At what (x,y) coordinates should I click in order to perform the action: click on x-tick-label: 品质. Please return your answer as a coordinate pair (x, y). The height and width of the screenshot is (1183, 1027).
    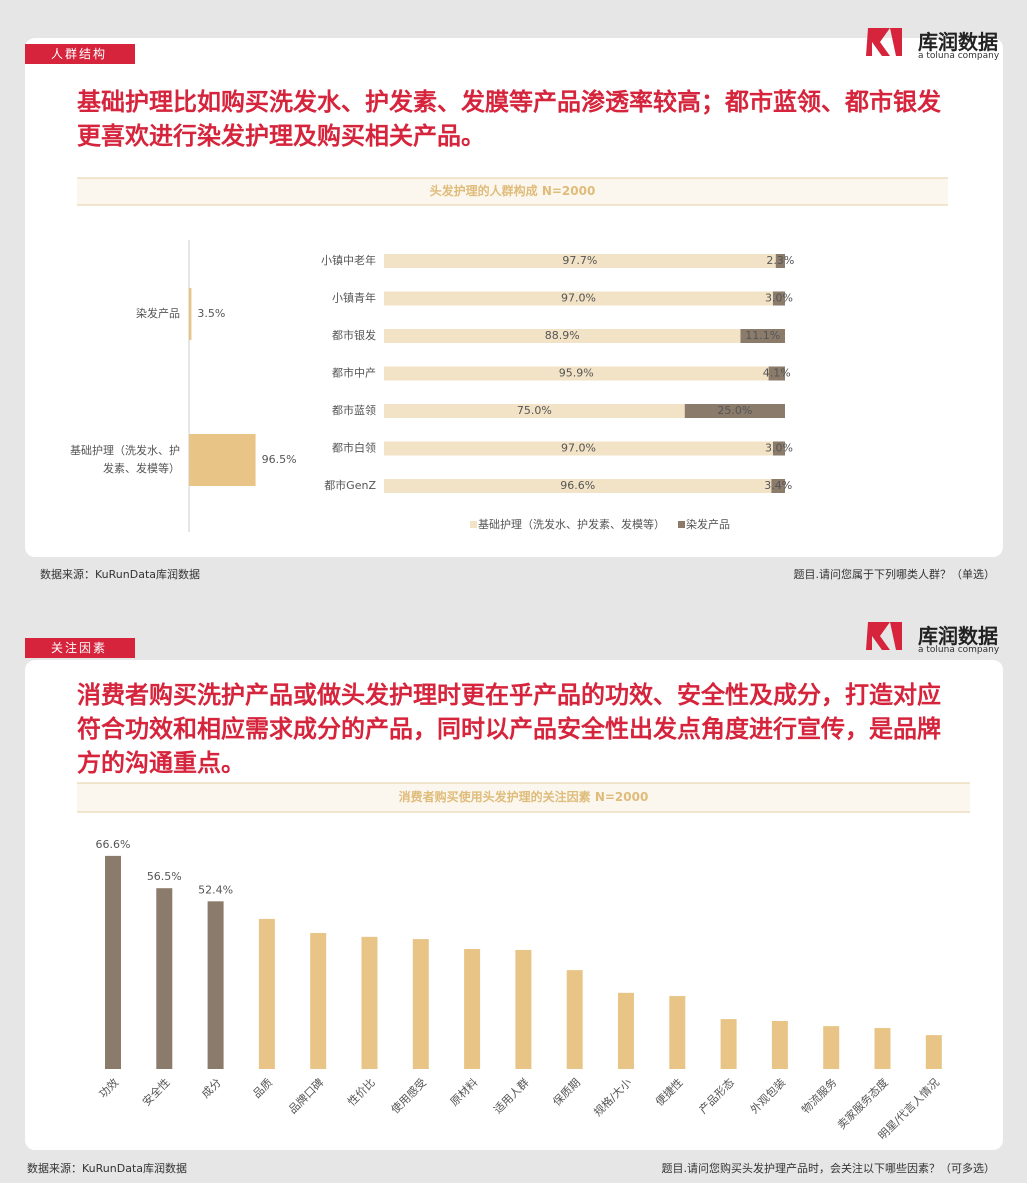
    Looking at the image, I should click on (262, 1088).